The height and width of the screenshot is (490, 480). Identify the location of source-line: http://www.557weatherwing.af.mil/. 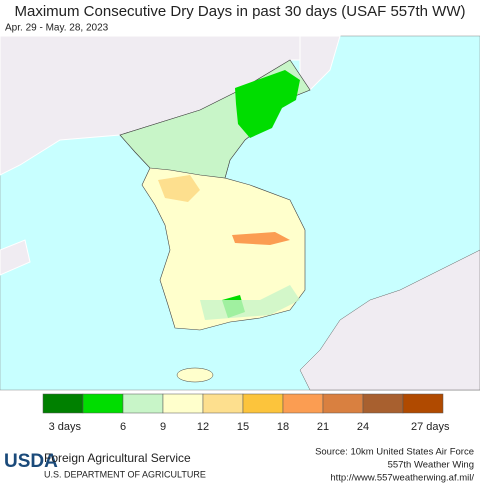
(402, 478).